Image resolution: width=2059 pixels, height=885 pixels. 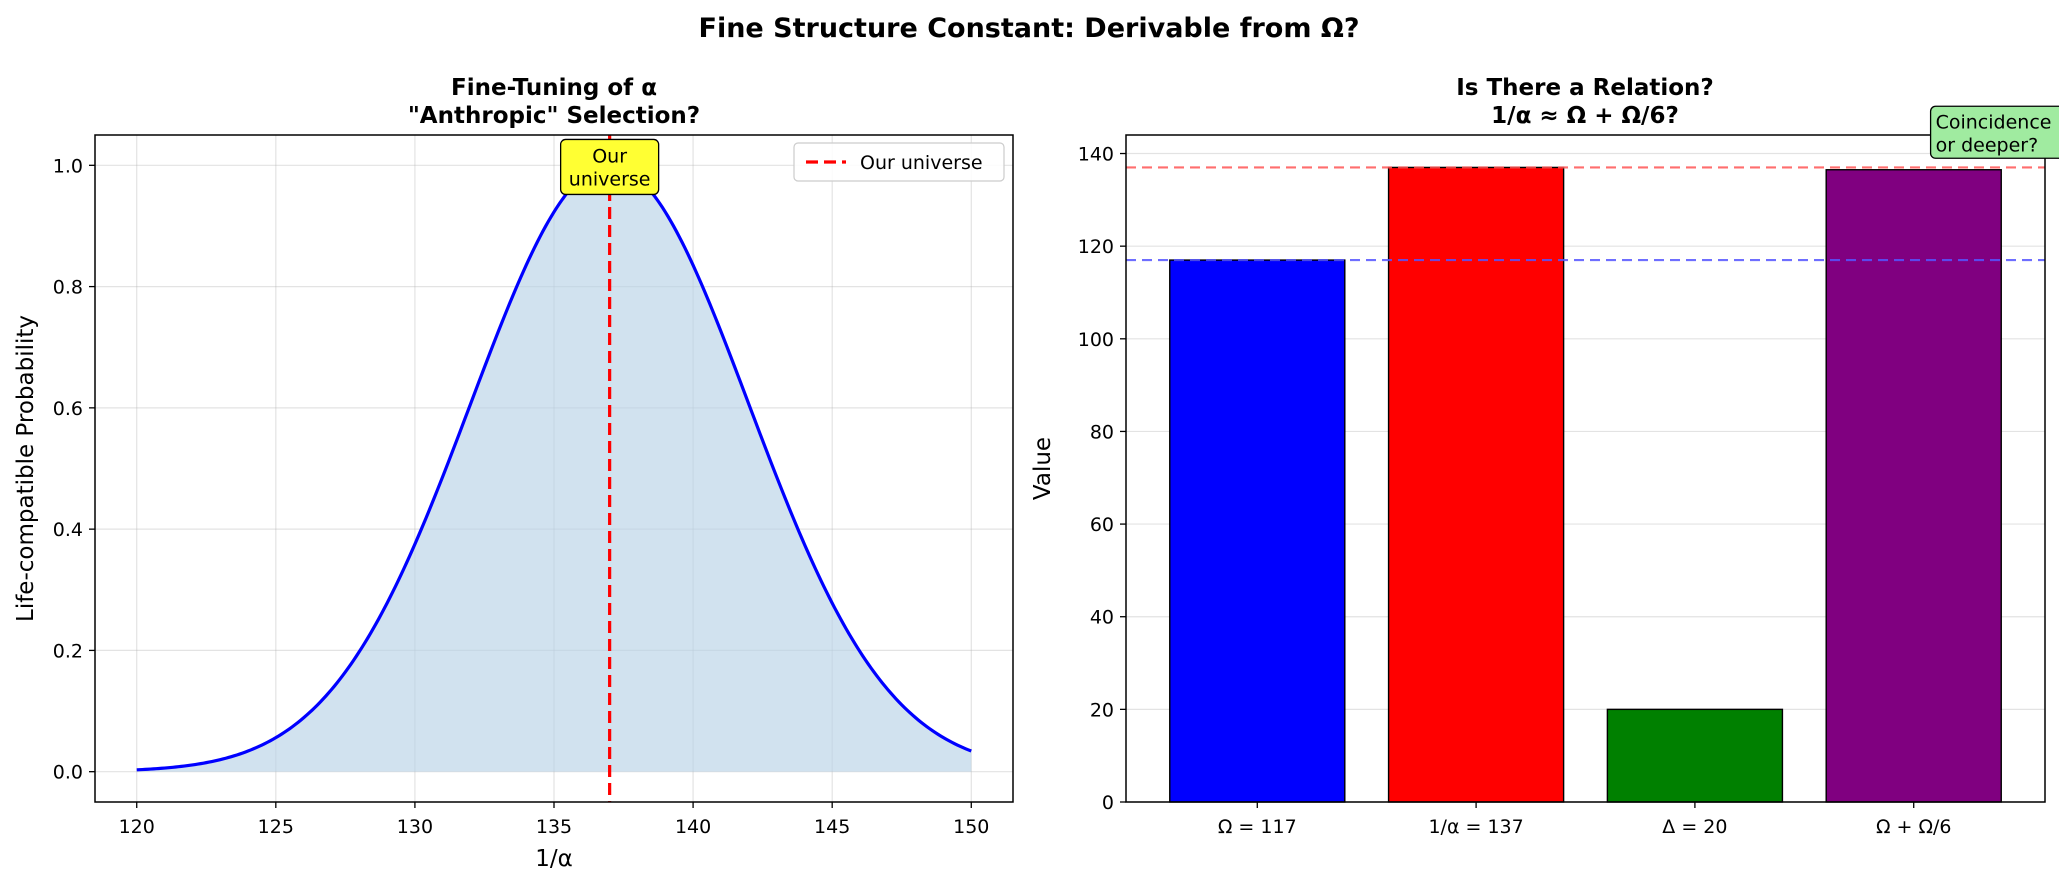 What do you see at coordinates (610, 179) in the screenshot?
I see `our-universe-annotation-line2: universe` at bounding box center [610, 179].